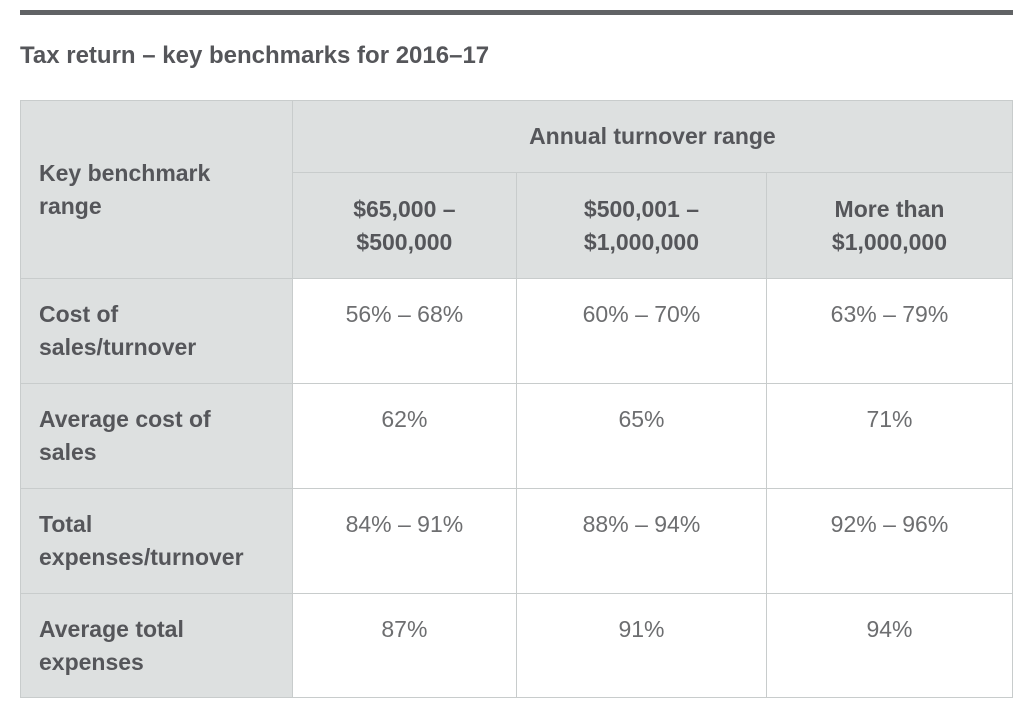 This screenshot has width=1024, height=713. What do you see at coordinates (255, 55) in the screenshot?
I see `page-title: Tax return – key benchmarks for 2016–17` at bounding box center [255, 55].